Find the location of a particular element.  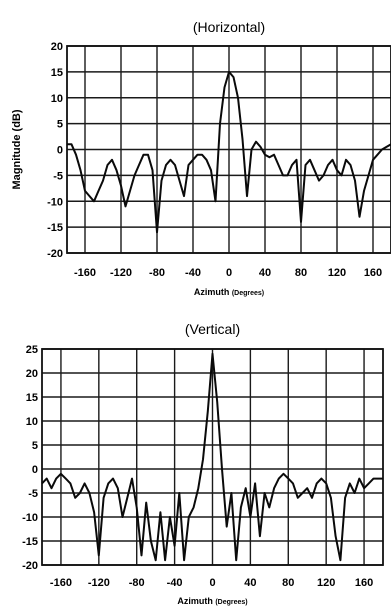

y-tick-label: 25 is located at coordinates (32, 350).